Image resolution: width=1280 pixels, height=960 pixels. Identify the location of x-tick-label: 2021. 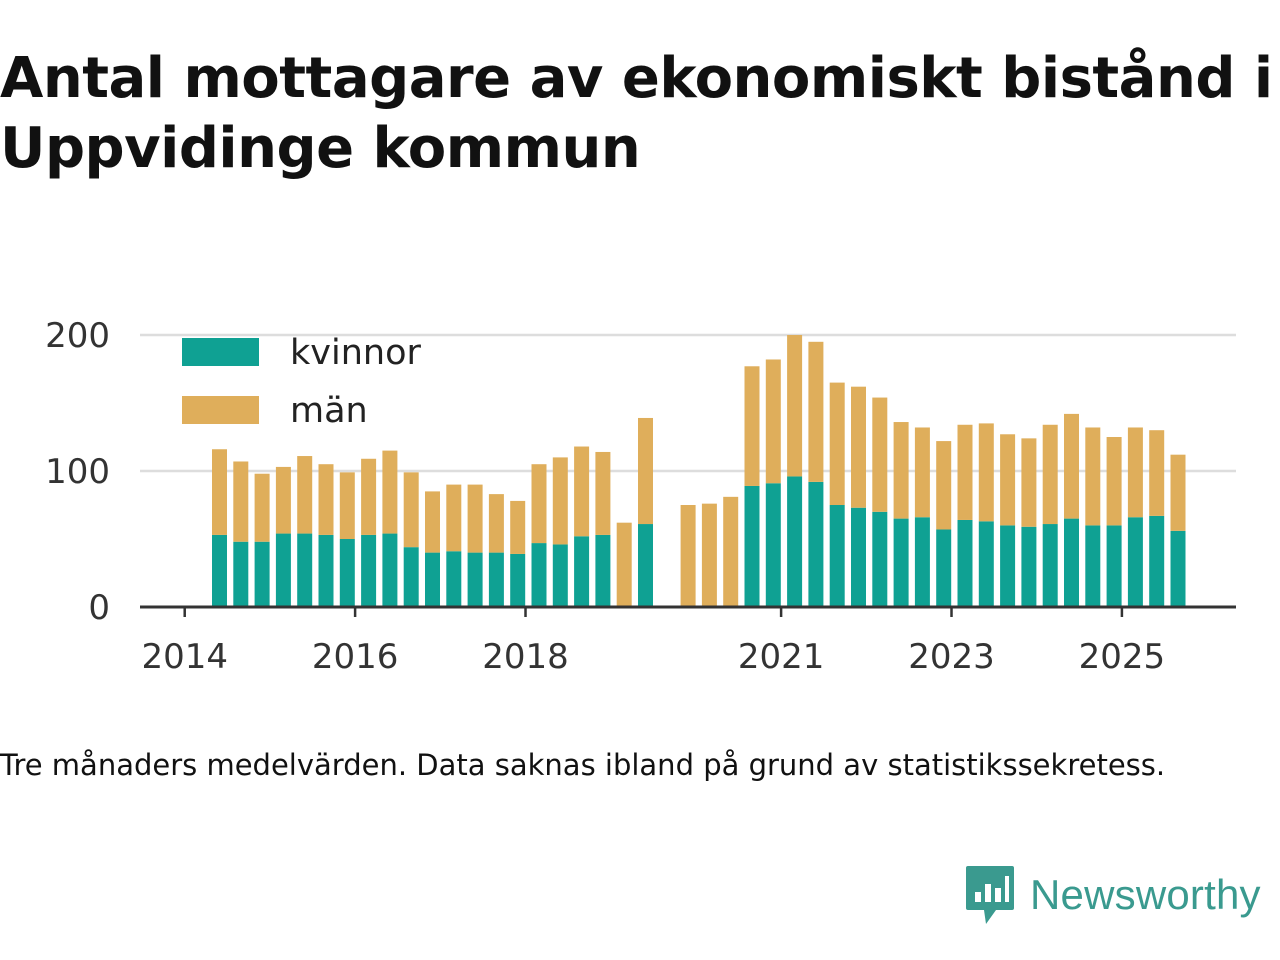
(781, 657).